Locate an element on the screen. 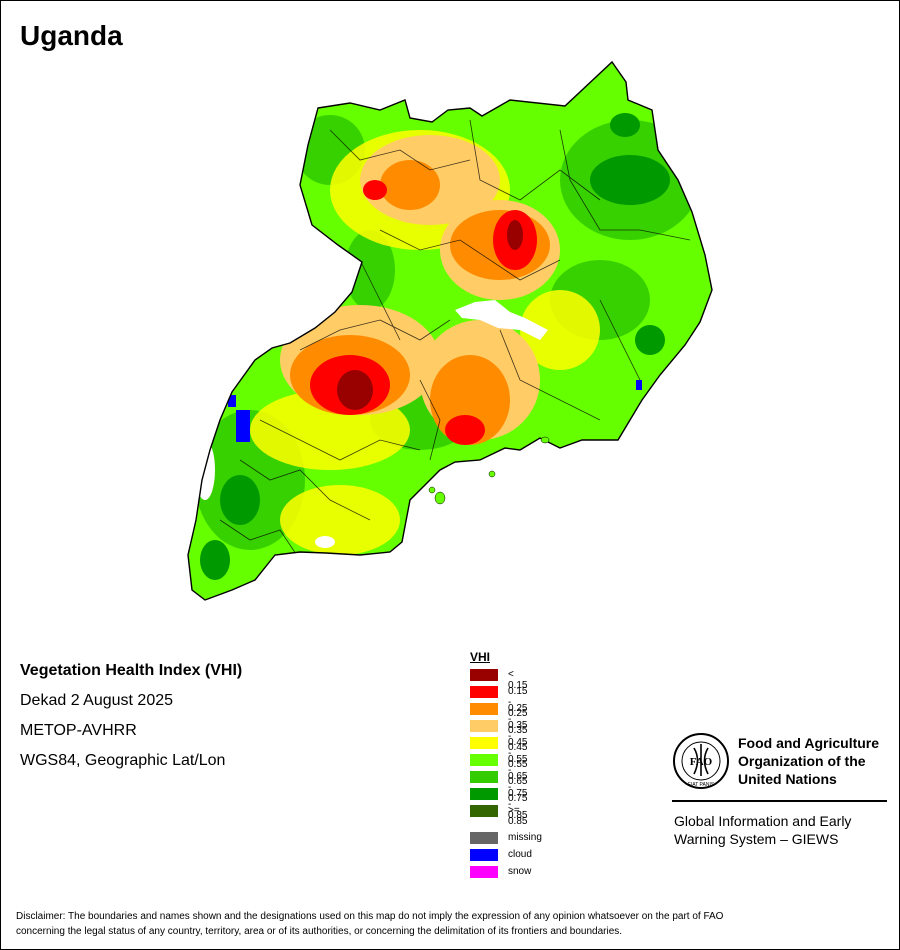 This screenshot has width=900, height=950. legend-label: 0.35 - 0.45 is located at coordinates (518, 736).